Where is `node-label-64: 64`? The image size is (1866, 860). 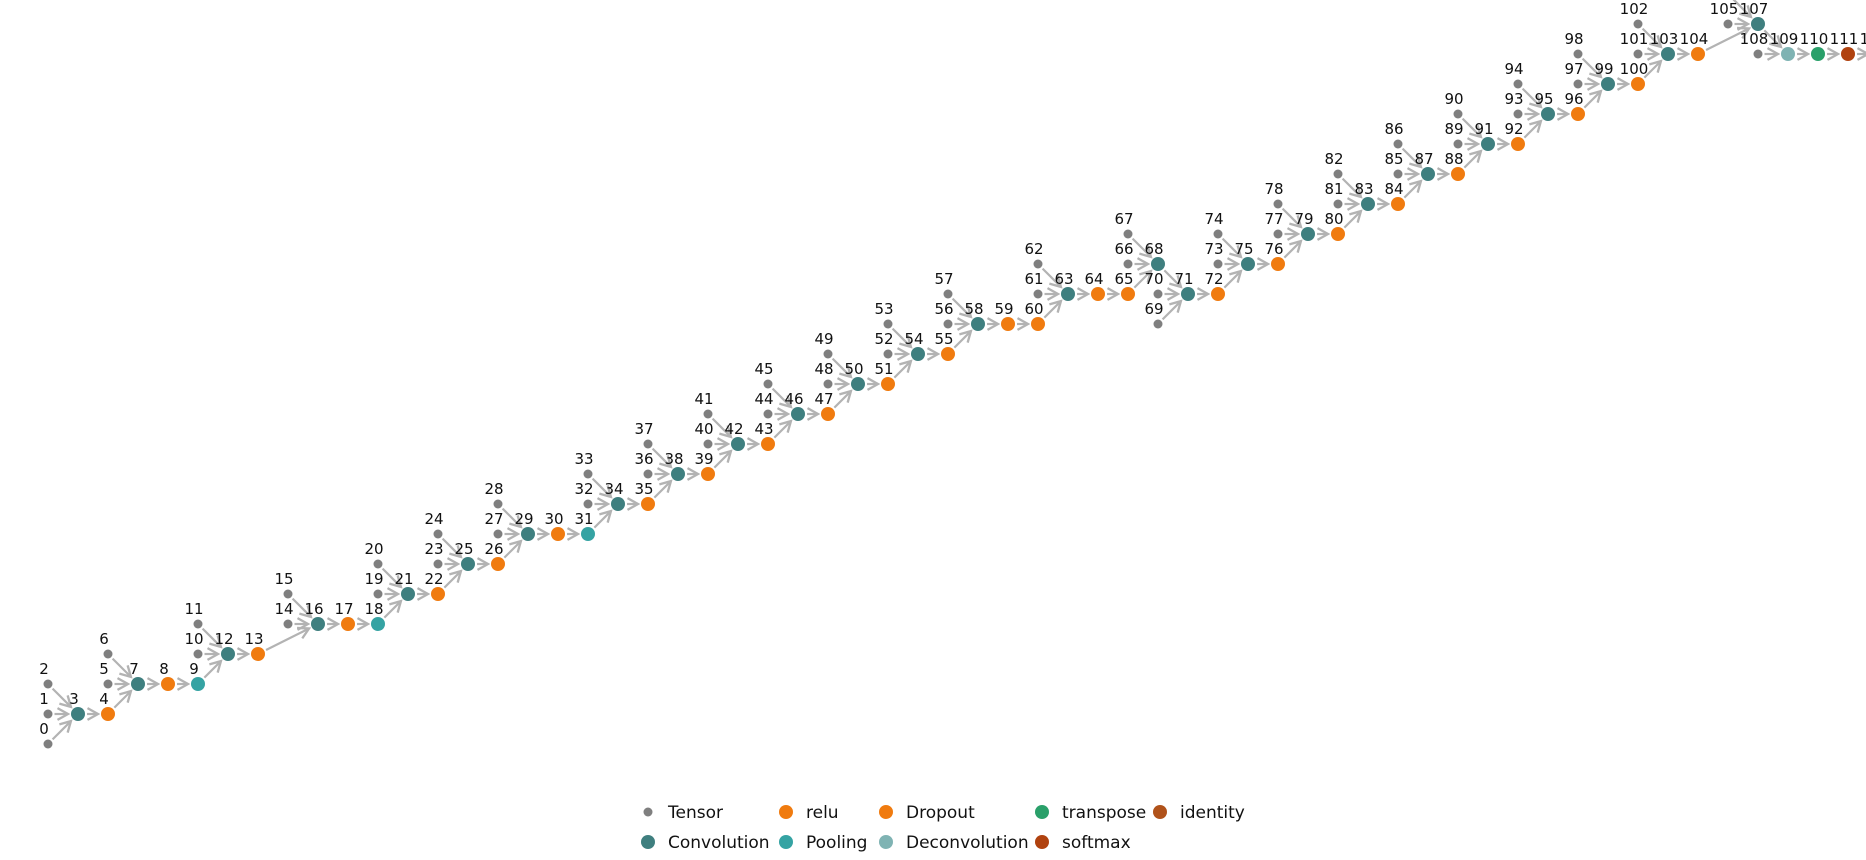 node-label-64: 64 is located at coordinates (1093, 279).